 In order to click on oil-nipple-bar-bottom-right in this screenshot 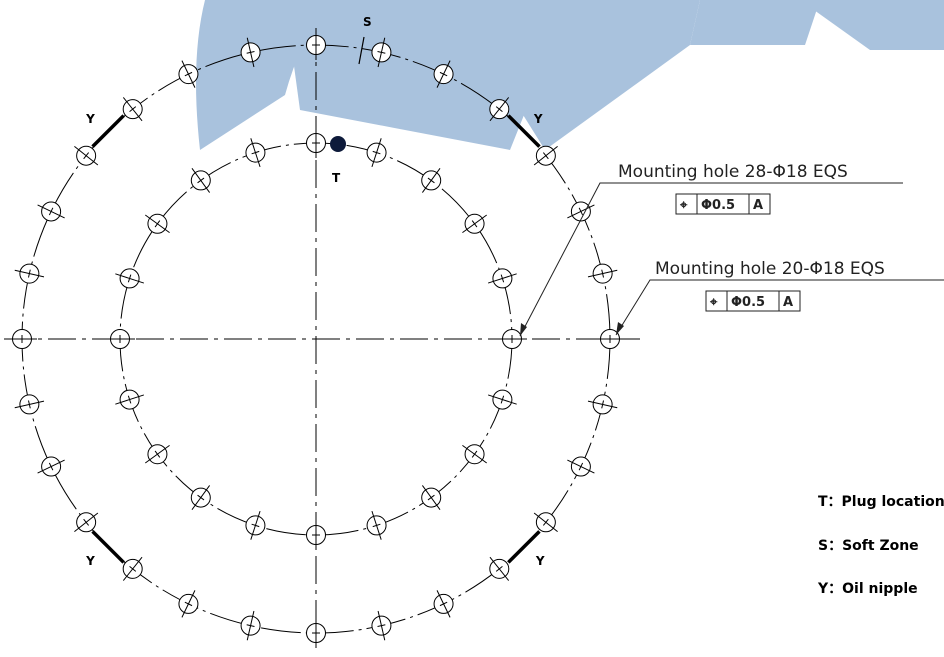, I will do `click(524, 547)`.